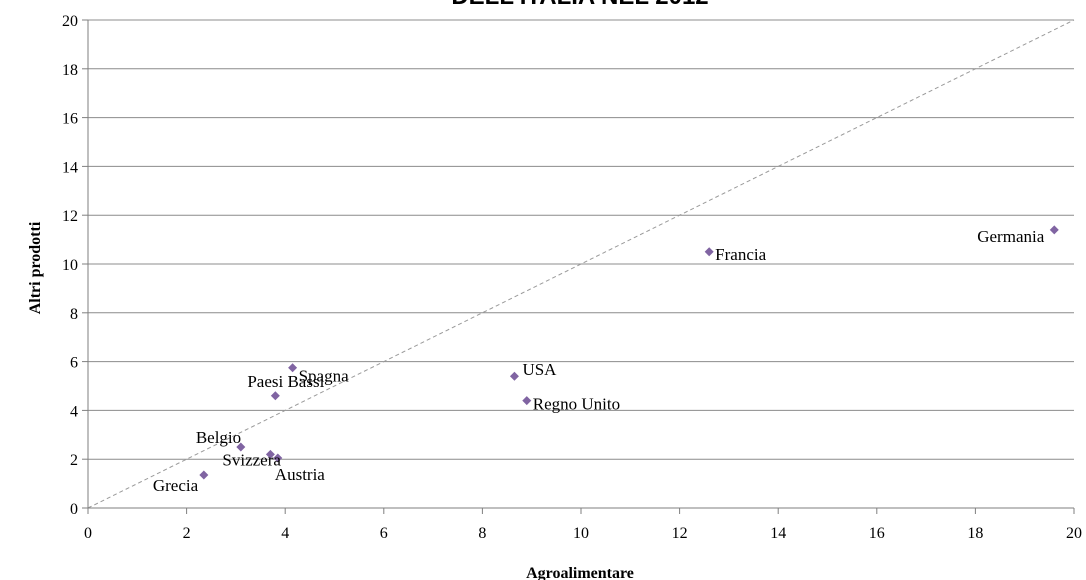  What do you see at coordinates (187, 533) in the screenshot?
I see `x-tick-label-2: 2` at bounding box center [187, 533].